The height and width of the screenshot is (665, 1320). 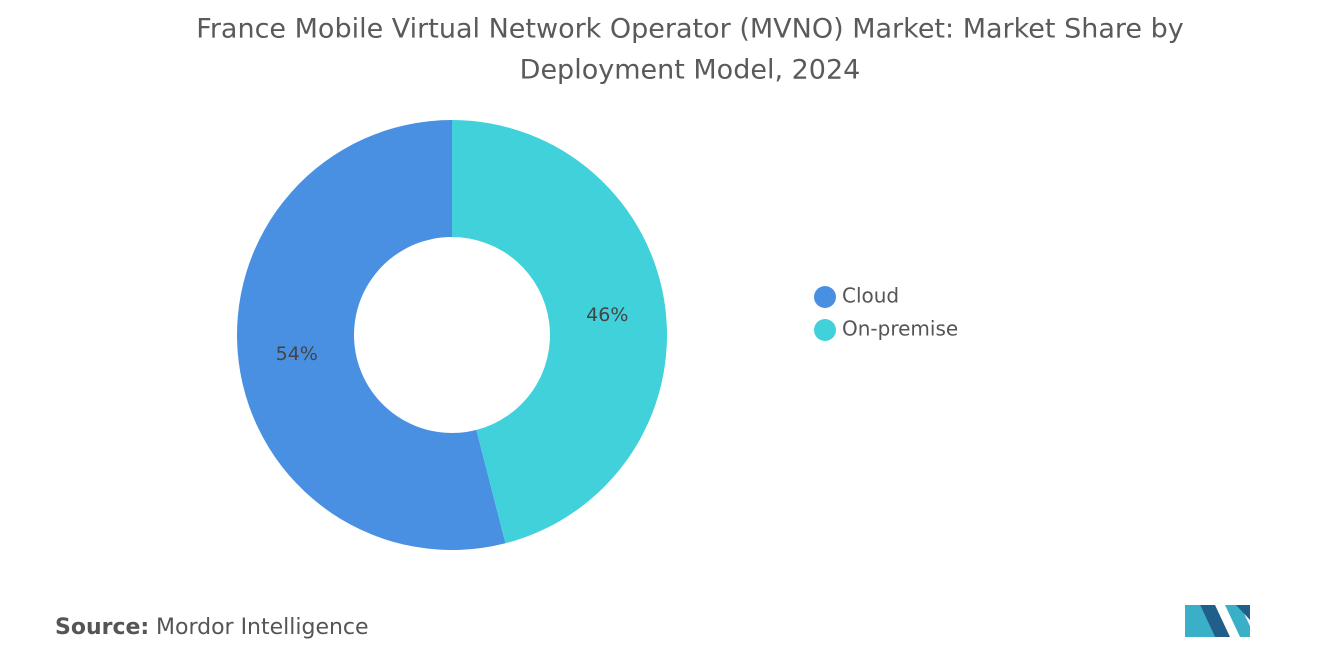 I want to click on source-label: Source:, so click(x=102, y=627).